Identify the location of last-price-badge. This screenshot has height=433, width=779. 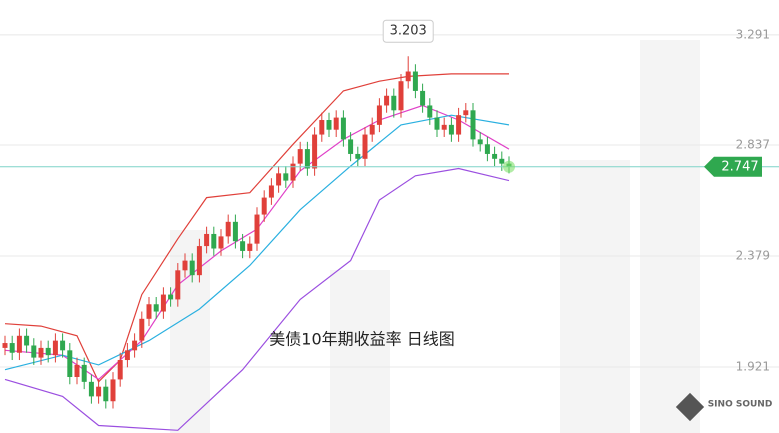
(733, 166).